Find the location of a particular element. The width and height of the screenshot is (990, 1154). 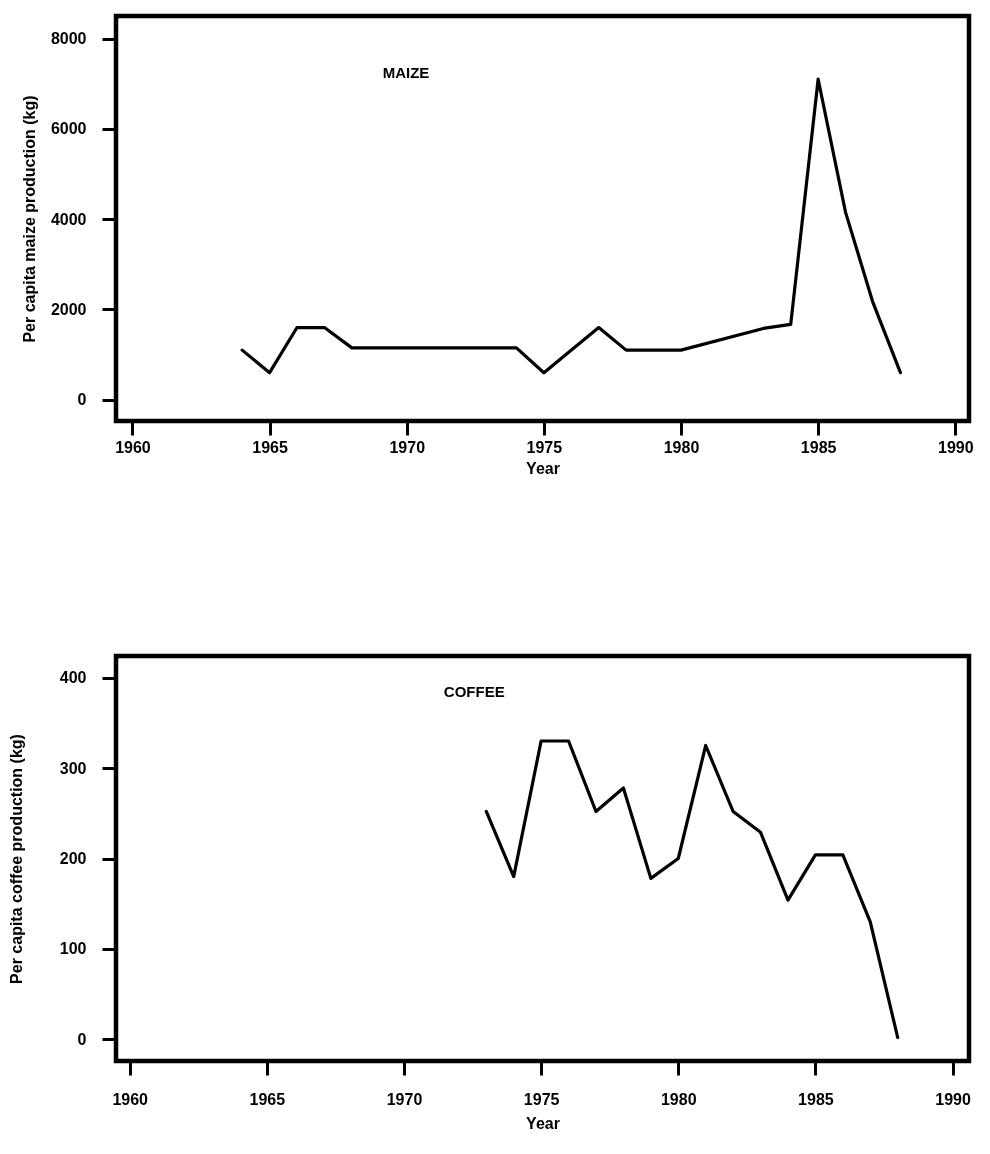

y-tick-label: 300 is located at coordinates (73, 768).